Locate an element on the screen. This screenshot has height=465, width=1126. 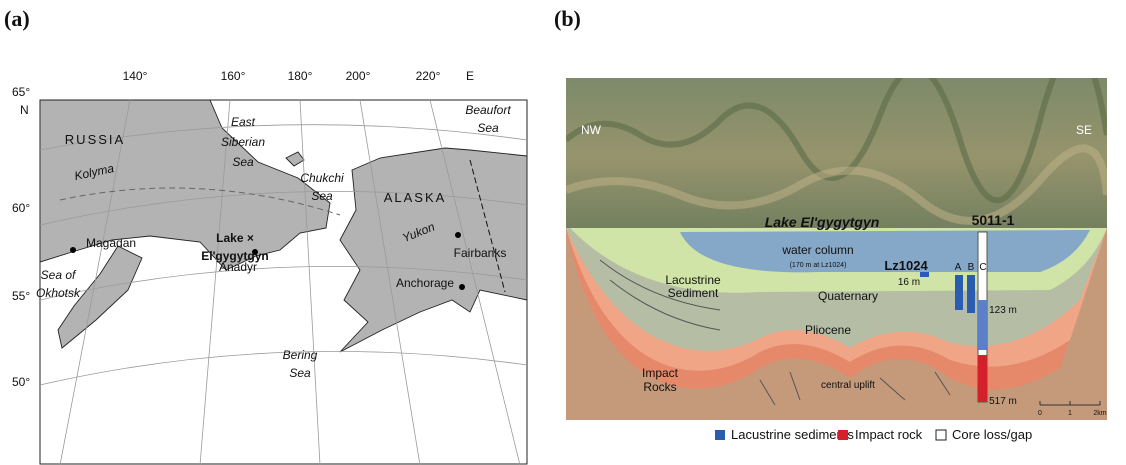
scale-label: 1 is located at coordinates (1070, 413).